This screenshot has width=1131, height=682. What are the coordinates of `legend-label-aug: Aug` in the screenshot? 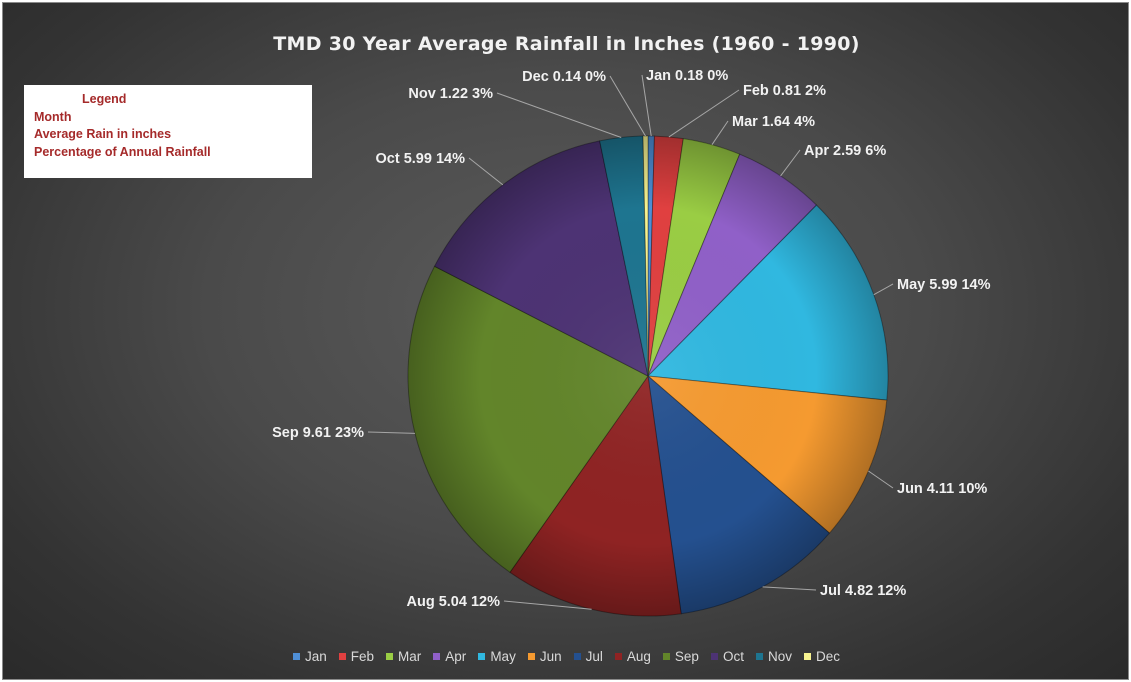 It's located at (638, 656).